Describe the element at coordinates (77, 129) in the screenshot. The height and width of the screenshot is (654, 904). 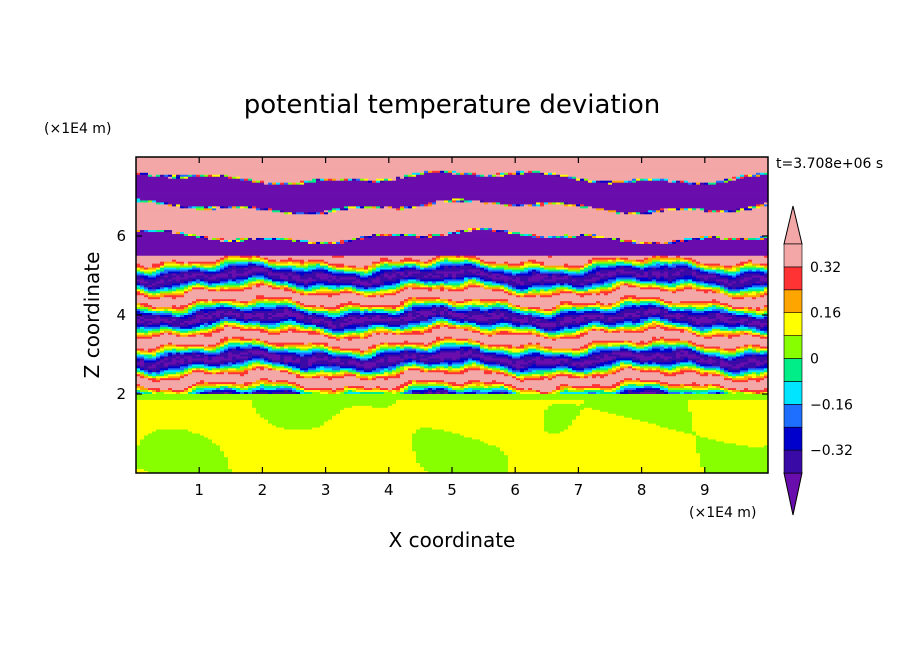
I see `y-unit-label: (×1E4 m)` at that location.